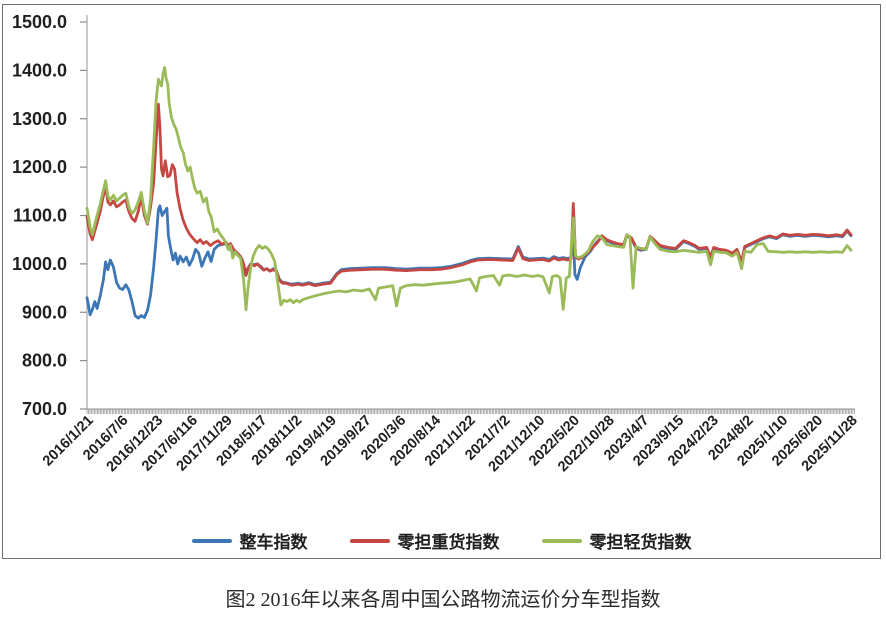 This screenshot has height=618, width=886. Describe the element at coordinates (273, 542) in the screenshot. I see `legend-label-full-truckload: 整车指数` at that location.